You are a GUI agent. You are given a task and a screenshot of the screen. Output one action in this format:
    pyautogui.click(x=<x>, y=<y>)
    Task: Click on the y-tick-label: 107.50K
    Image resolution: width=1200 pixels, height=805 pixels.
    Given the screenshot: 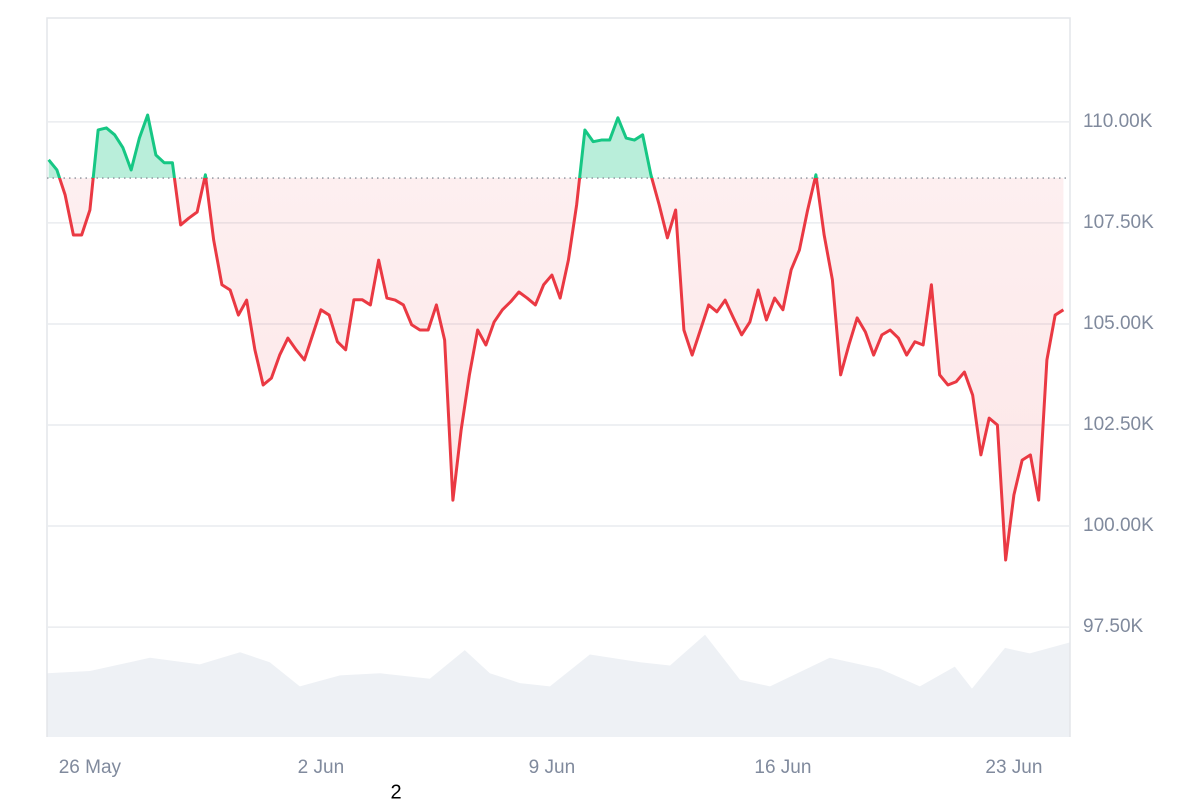 What is the action you would take?
    pyautogui.click(x=1118, y=222)
    